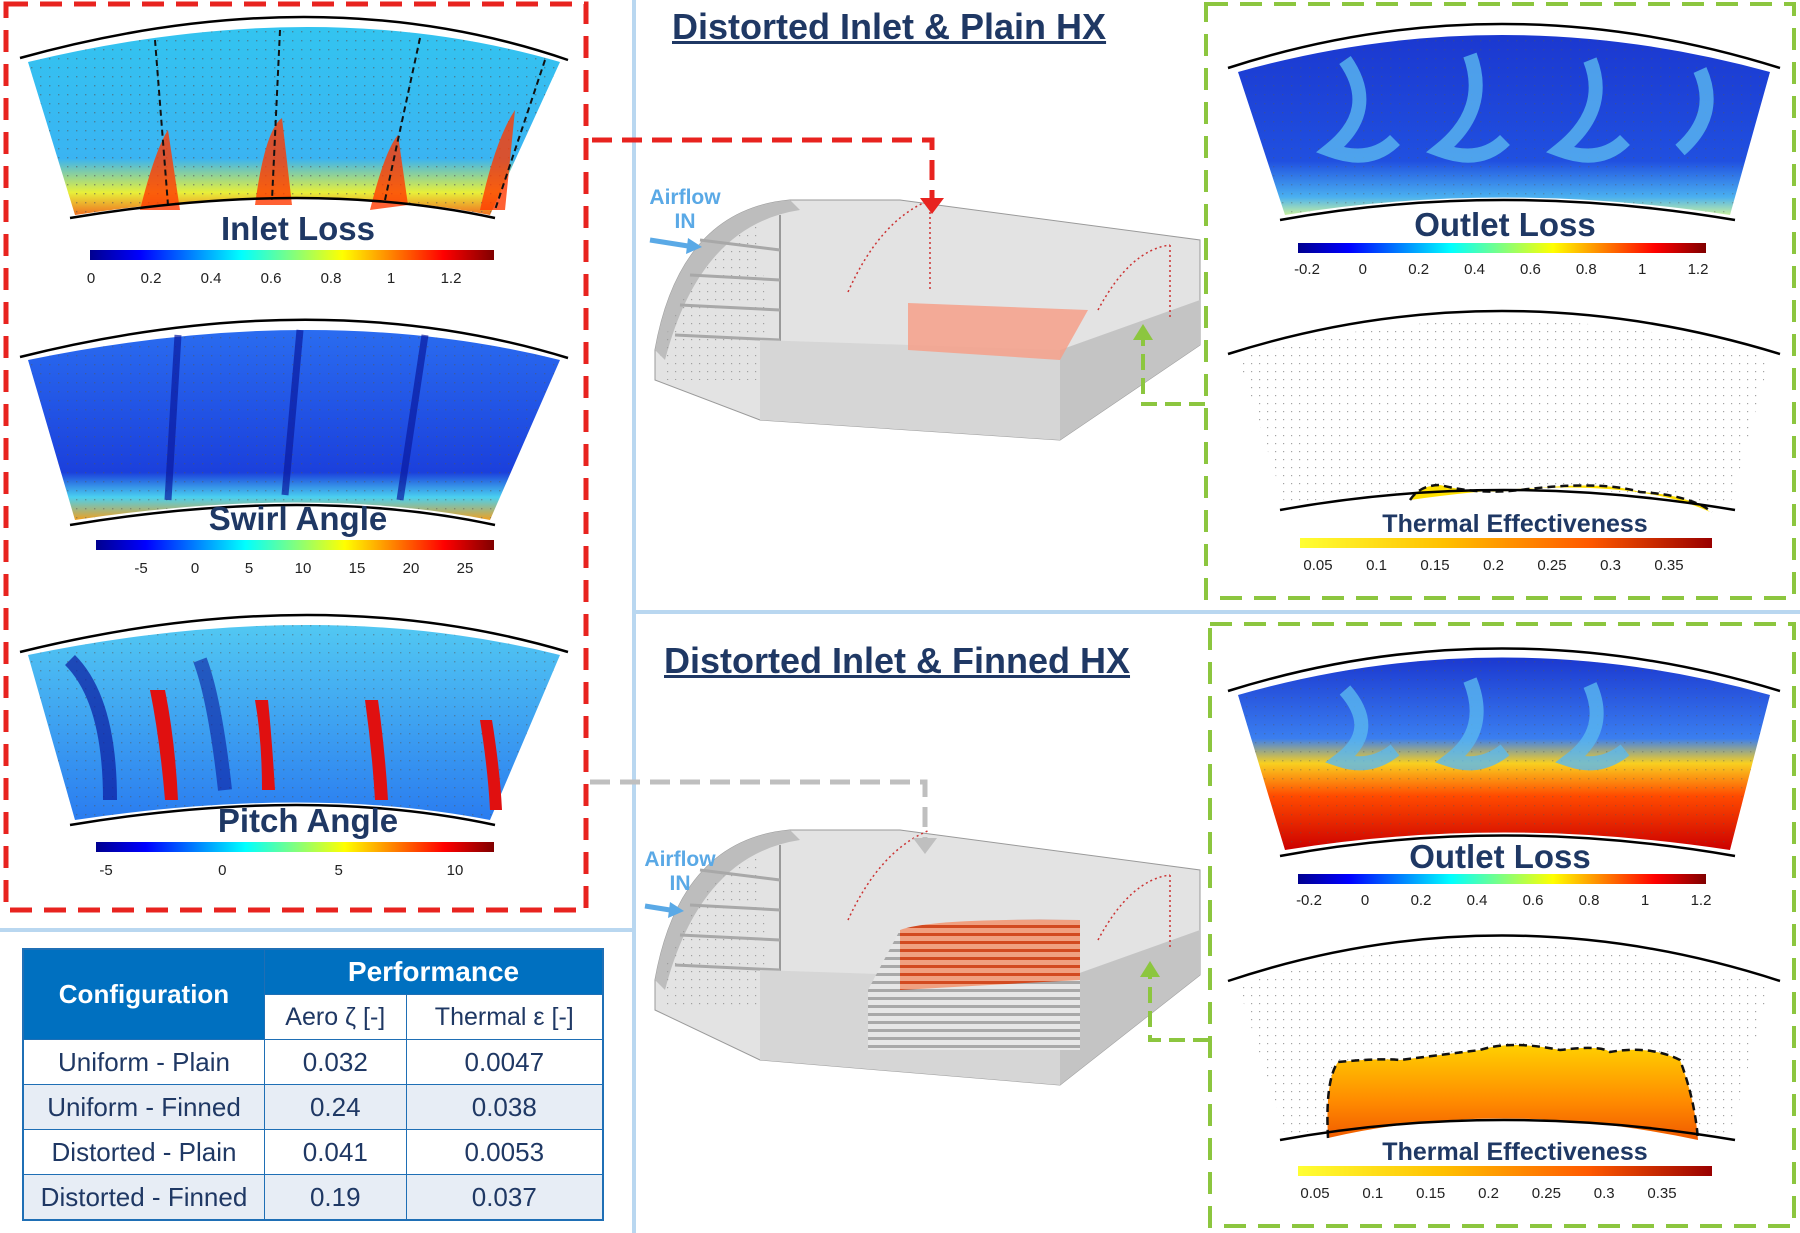  I want to click on finned-outlet-arrowhead, so click(1150, 969).